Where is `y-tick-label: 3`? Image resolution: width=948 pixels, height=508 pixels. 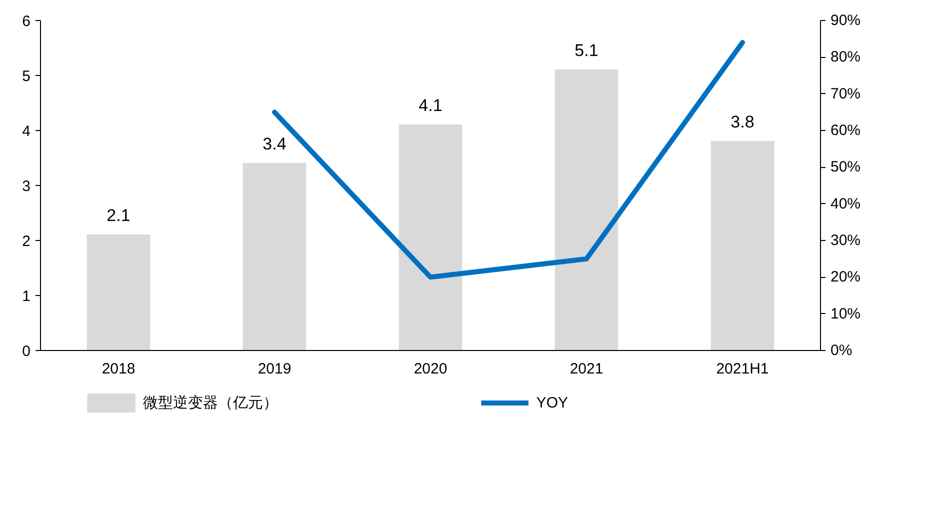
y-tick-label: 3 is located at coordinates (26, 186).